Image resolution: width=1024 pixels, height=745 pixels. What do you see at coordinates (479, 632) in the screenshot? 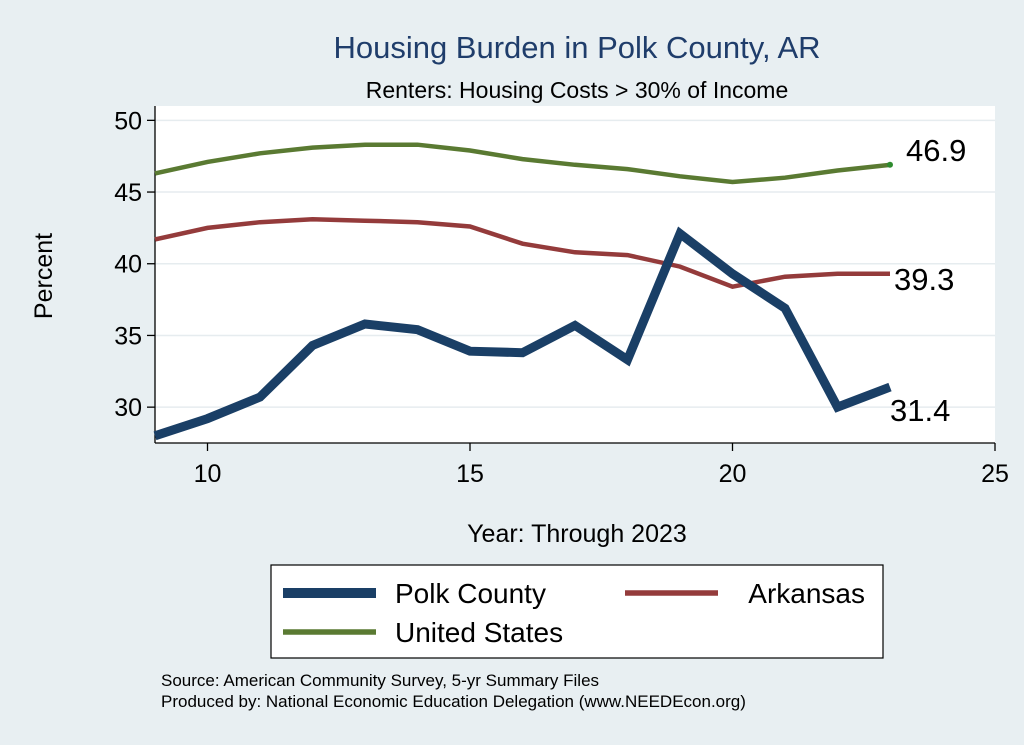
I see `legend-label: United States` at bounding box center [479, 632].